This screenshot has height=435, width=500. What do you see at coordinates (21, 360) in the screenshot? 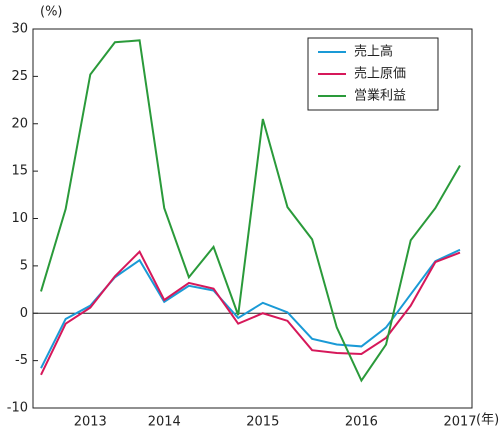
I see `y-tick-label: -5` at bounding box center [21, 360].